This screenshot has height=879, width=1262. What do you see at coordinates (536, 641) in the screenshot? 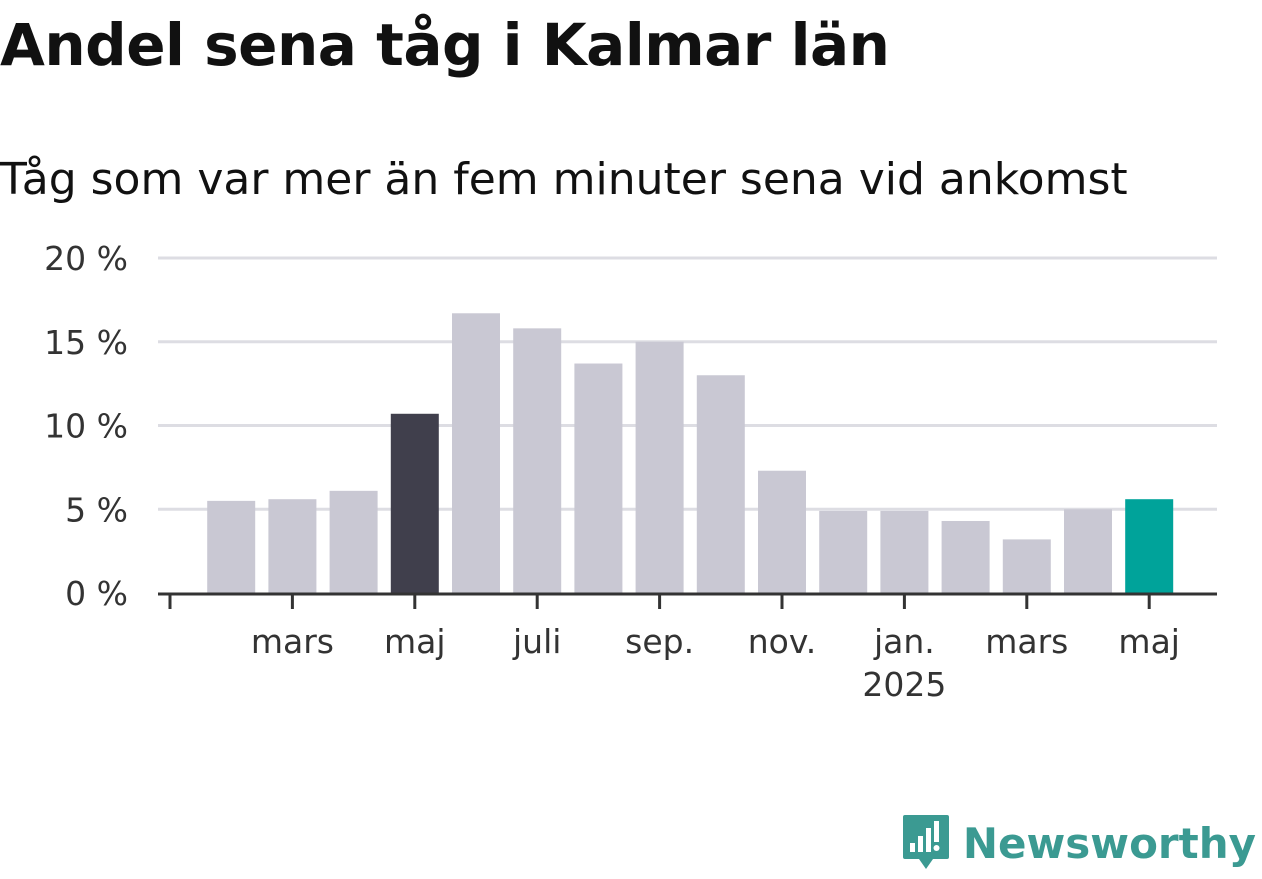
I see `x-tick-label: juli` at bounding box center [536, 641].